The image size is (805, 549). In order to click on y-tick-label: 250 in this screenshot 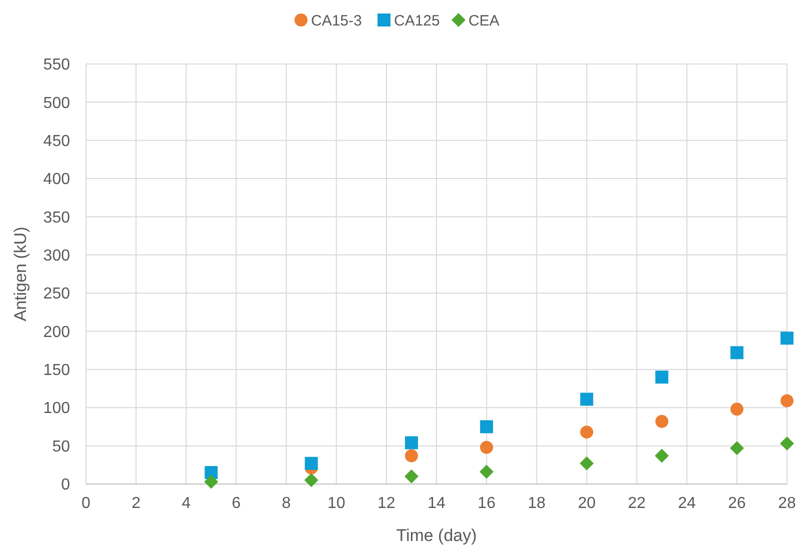, I will do `click(56, 294)`.